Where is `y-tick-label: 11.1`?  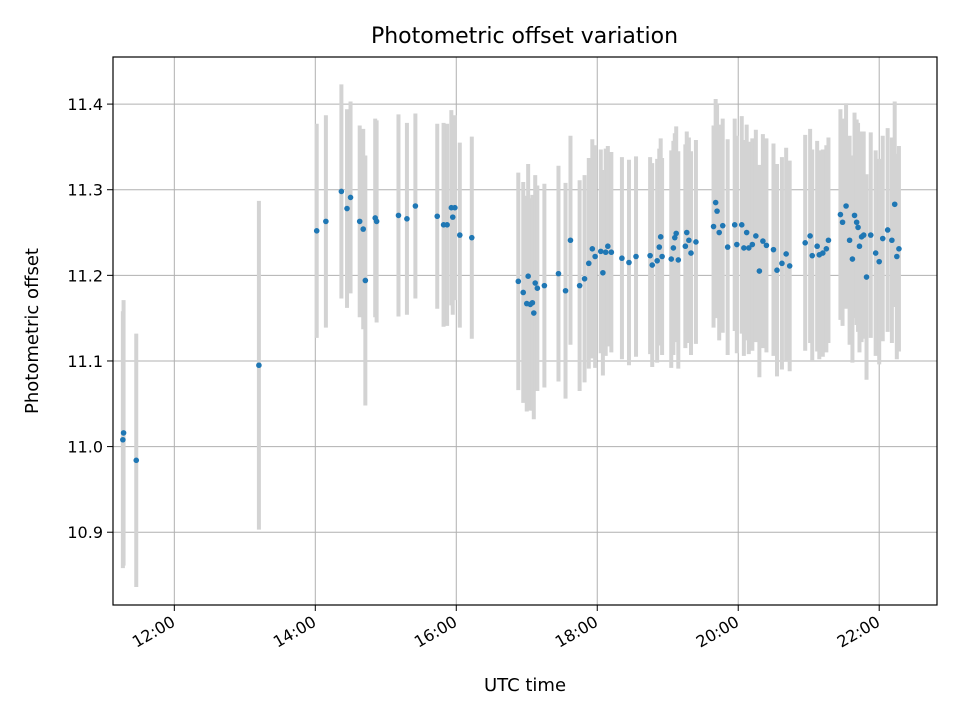 y-tick-label: 11.1 is located at coordinates (85, 361).